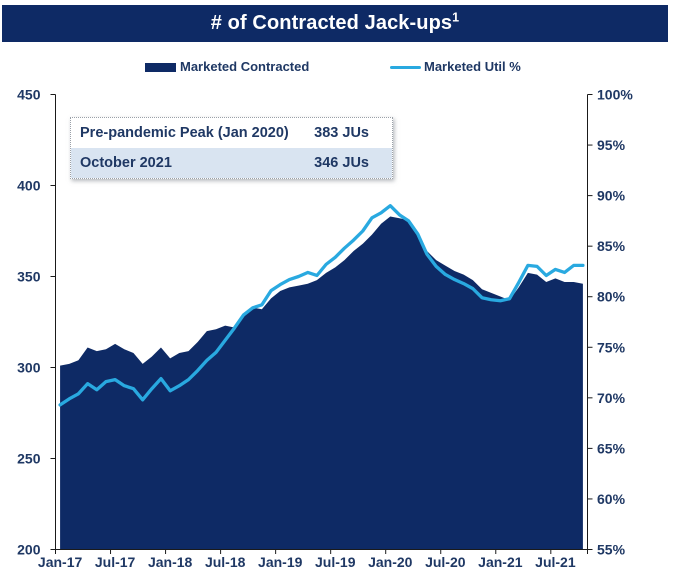 The image size is (675, 587). Describe the element at coordinates (445, 562) in the screenshot. I see `x-axis-label: Jul-20` at that location.